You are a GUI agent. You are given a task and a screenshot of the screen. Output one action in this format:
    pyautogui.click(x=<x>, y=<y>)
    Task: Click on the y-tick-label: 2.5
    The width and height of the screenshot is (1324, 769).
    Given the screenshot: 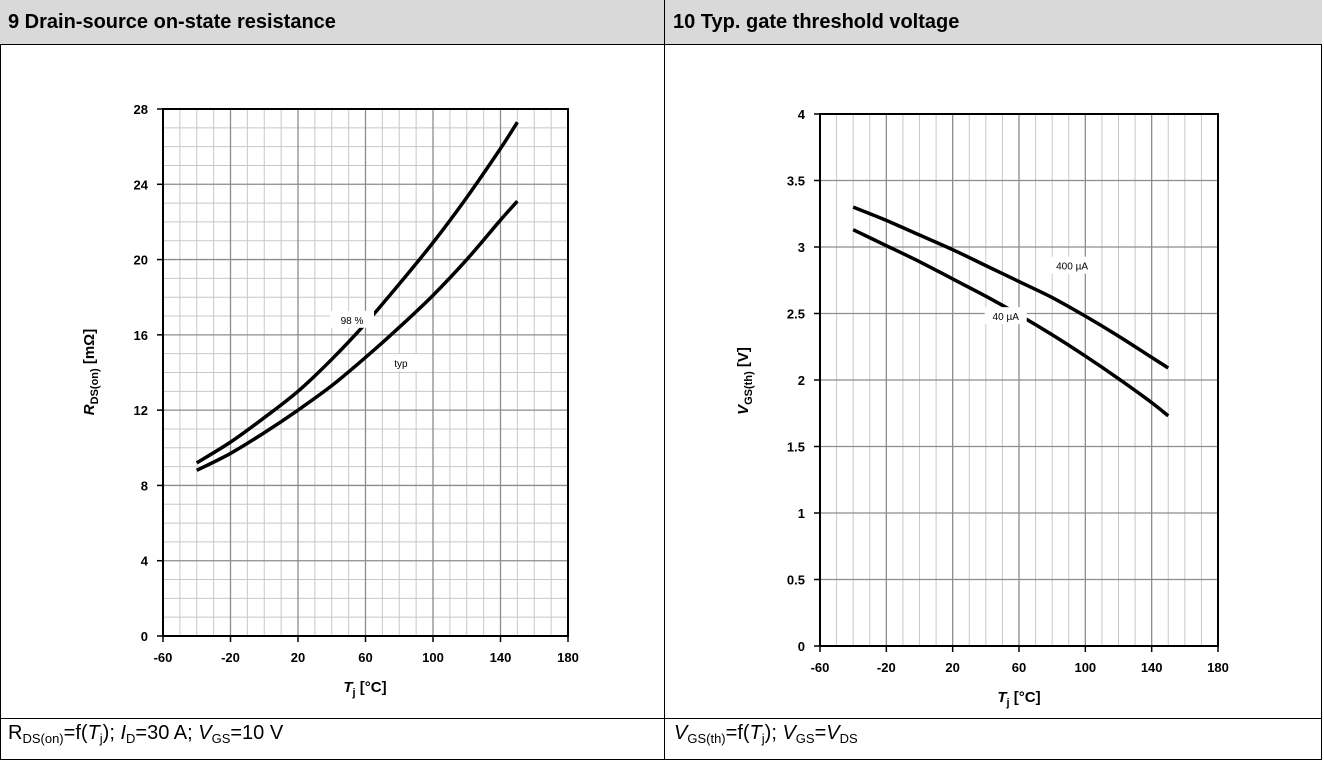 What is the action you would take?
    pyautogui.click(x=796, y=314)
    